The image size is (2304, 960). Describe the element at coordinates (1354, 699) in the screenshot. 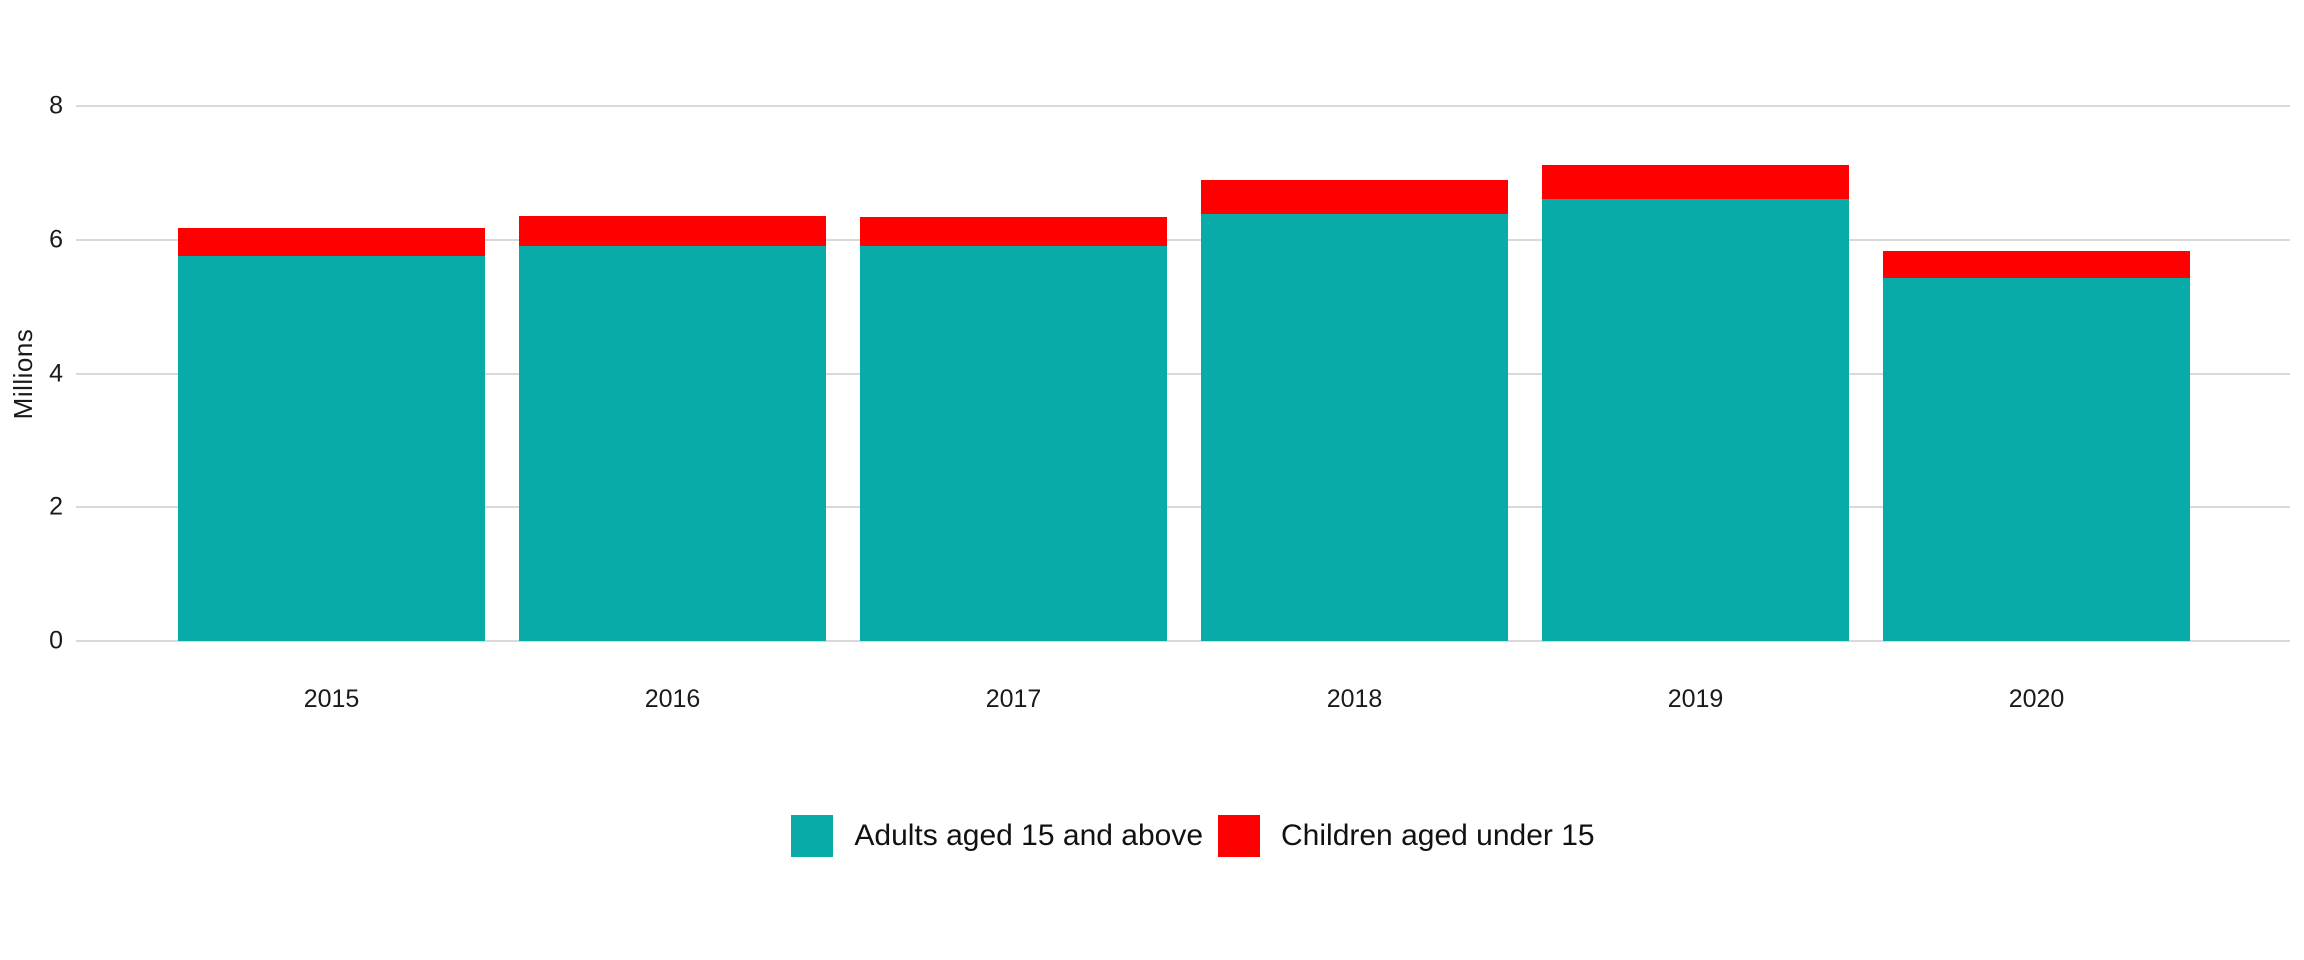

I see `x-tick-label-2018: 2018` at that location.